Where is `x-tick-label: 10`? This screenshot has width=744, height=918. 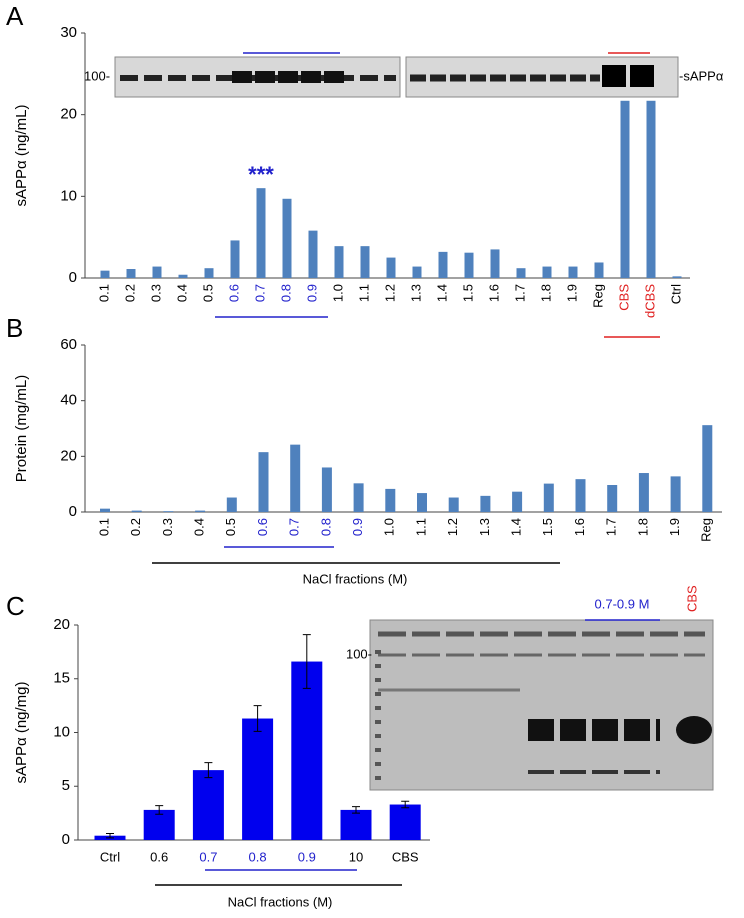 x-tick-label: 10 is located at coordinates (356, 856).